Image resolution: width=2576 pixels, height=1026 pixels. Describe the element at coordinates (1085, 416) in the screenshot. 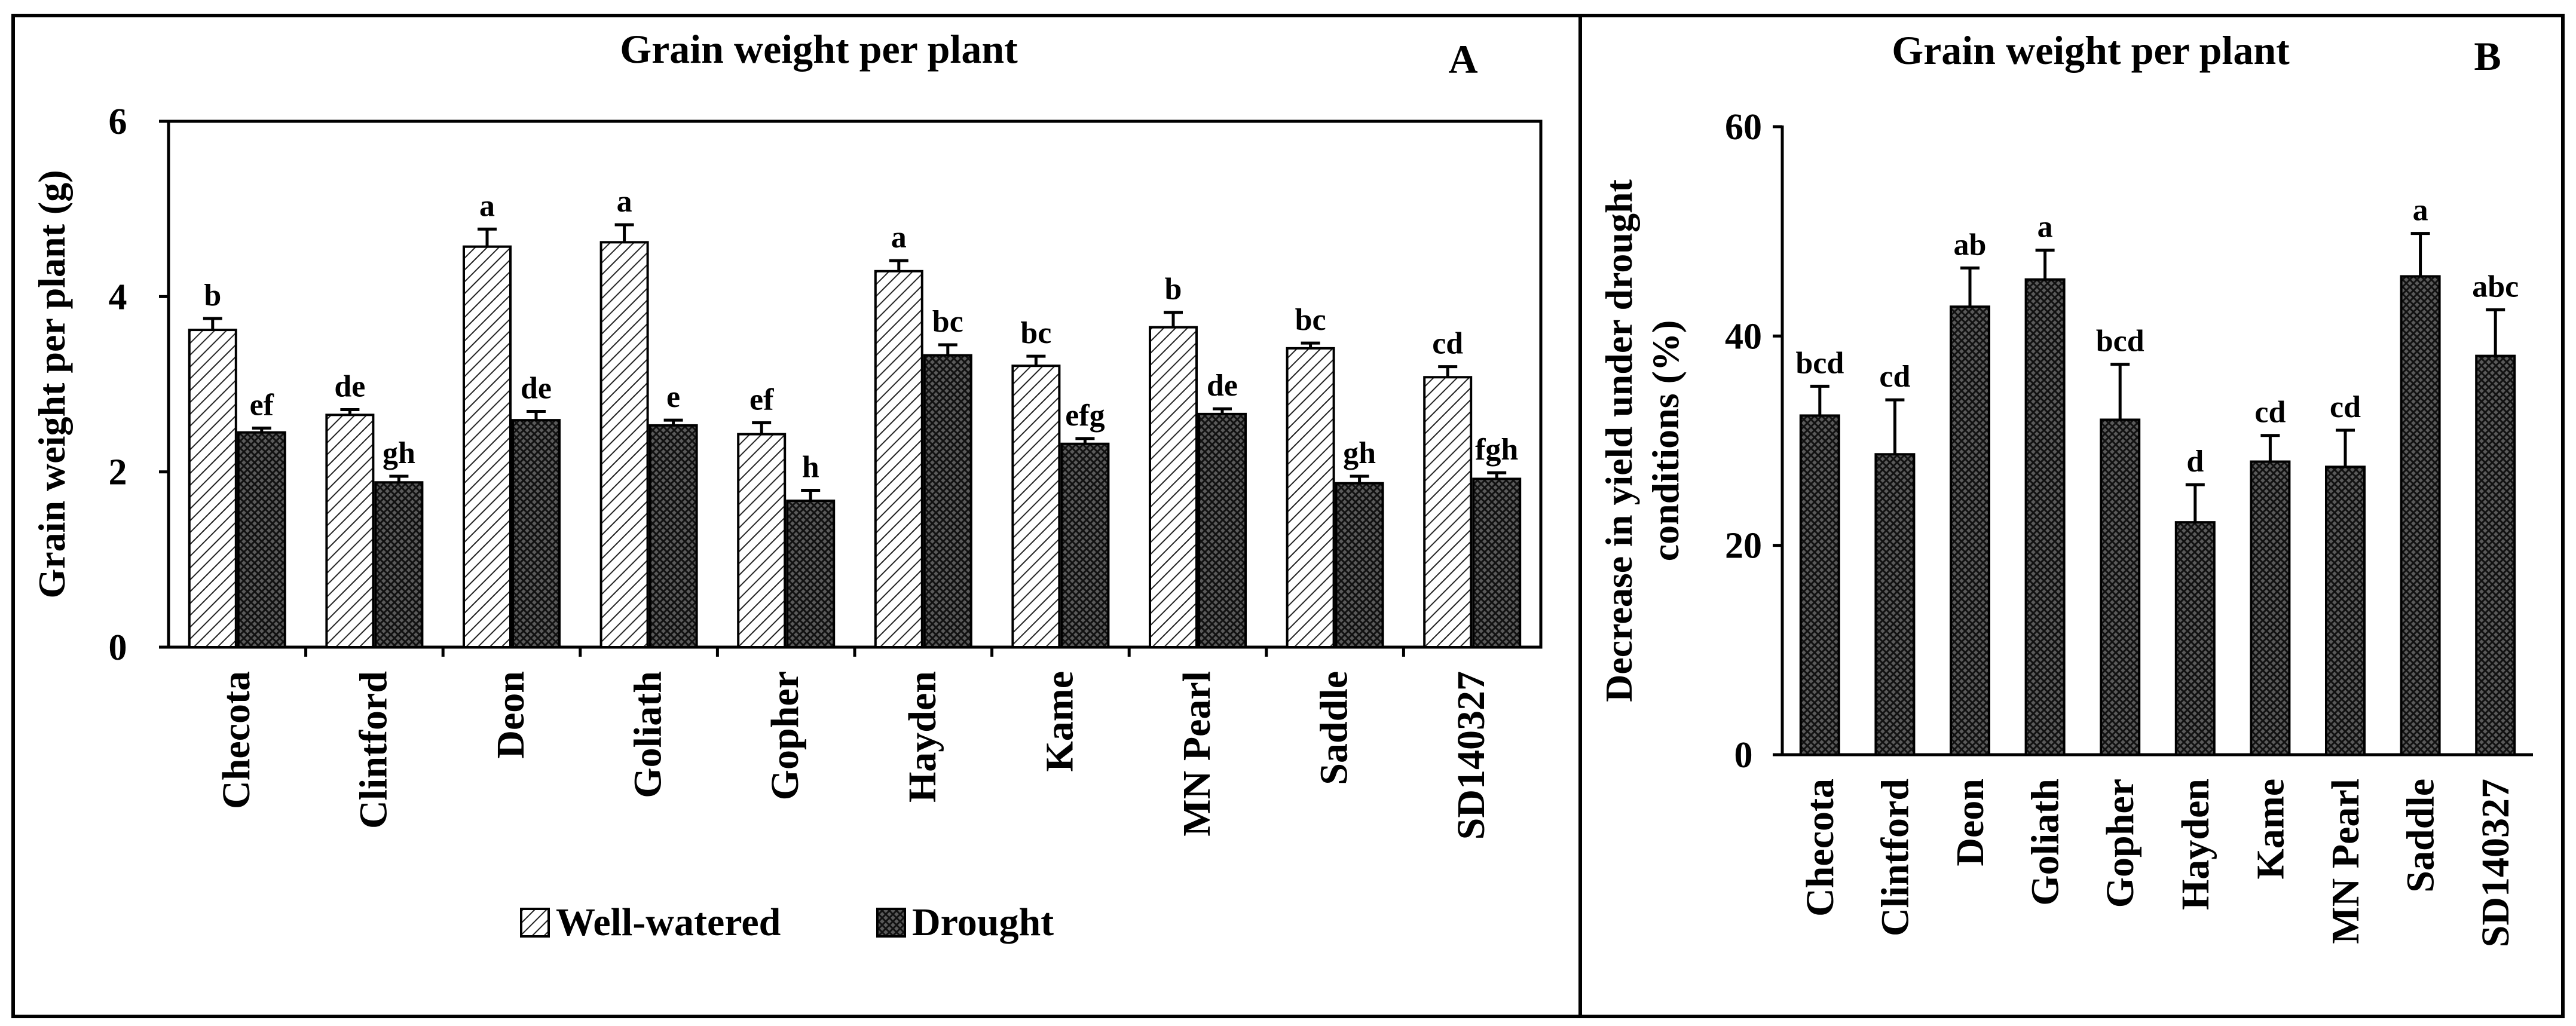

I see `significance-letter: efg` at that location.